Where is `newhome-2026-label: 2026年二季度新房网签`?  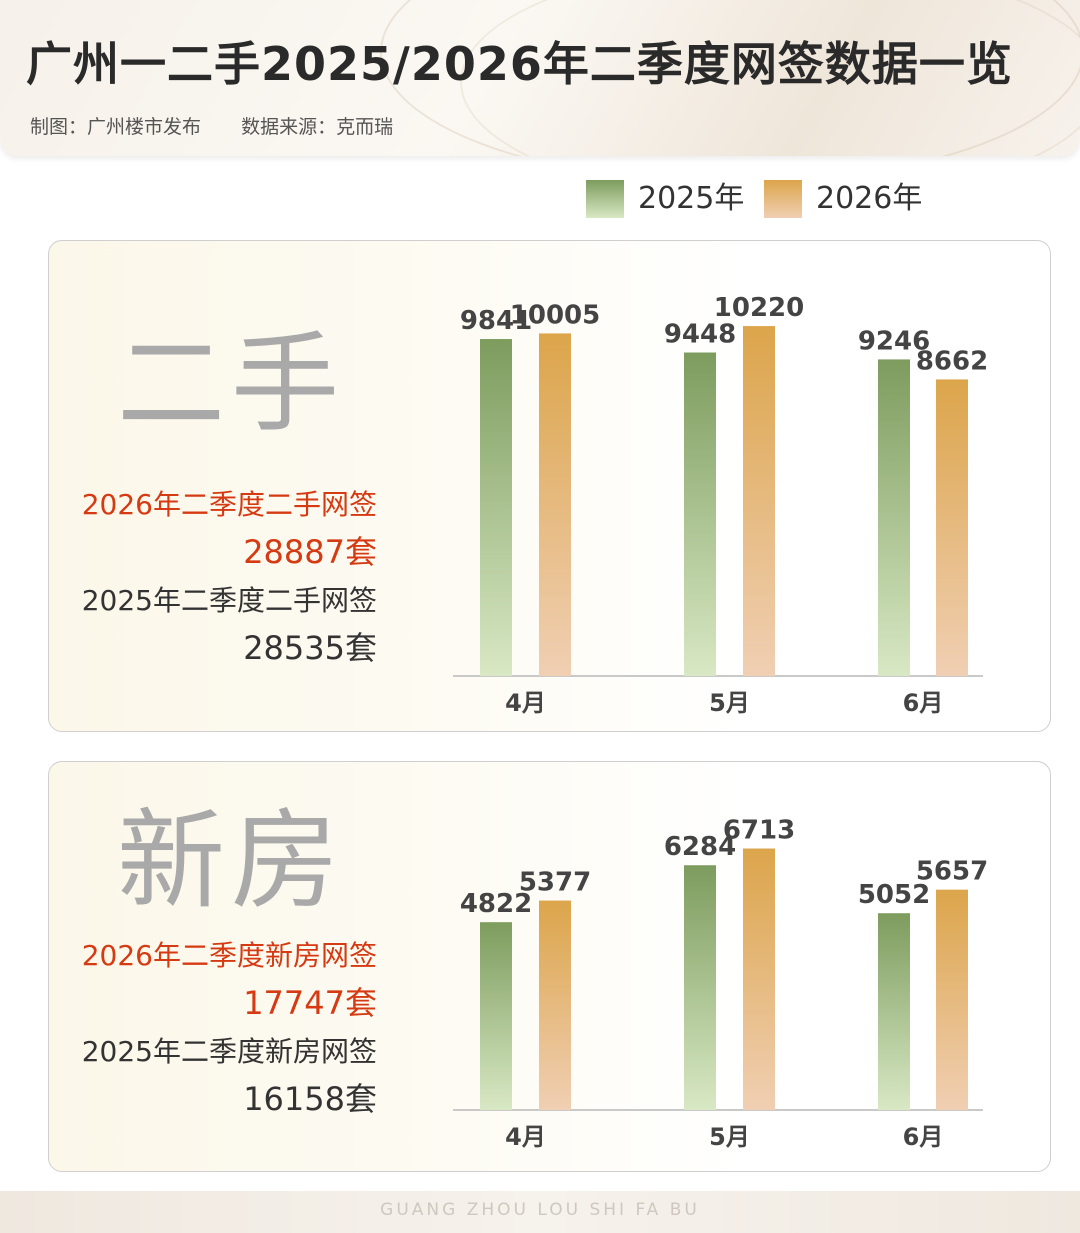
newhome-2026-label: 2026年二季度新房网签 is located at coordinates (229, 955).